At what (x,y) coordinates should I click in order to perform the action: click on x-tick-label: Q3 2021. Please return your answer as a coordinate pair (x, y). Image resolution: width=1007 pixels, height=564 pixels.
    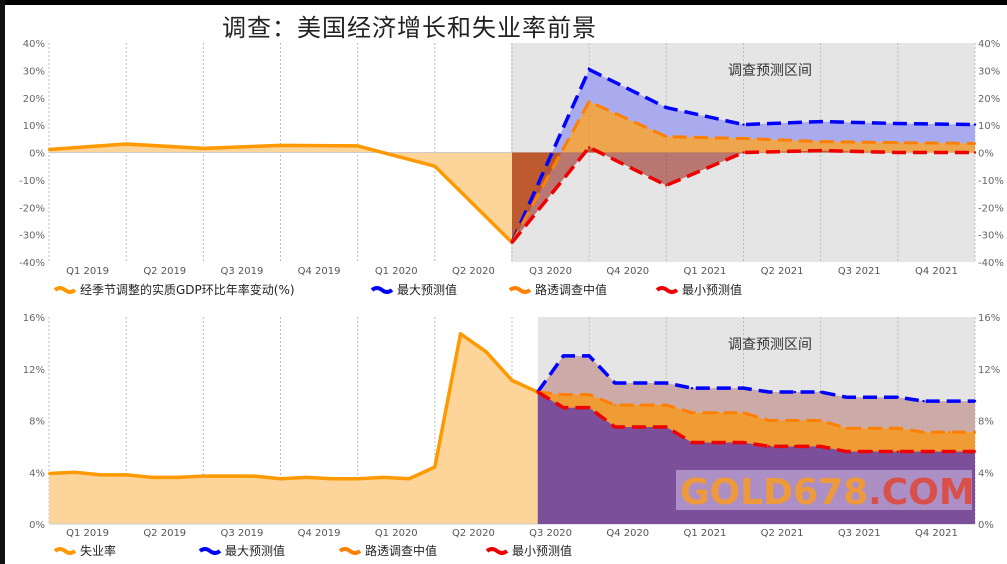
    Looking at the image, I should click on (859, 533).